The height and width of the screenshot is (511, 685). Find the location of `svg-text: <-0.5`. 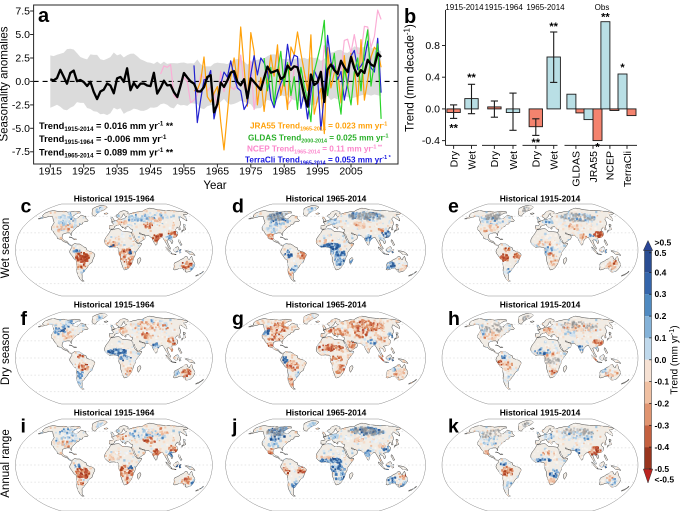

svg-text: <-0.5 is located at coordinates (665, 480).